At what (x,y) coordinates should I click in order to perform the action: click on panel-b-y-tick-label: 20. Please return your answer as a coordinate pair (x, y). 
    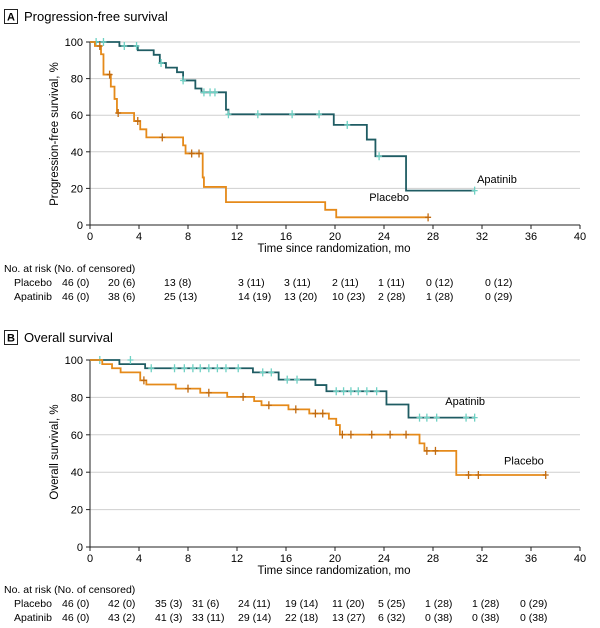
    Looking at the image, I should click on (77, 511).